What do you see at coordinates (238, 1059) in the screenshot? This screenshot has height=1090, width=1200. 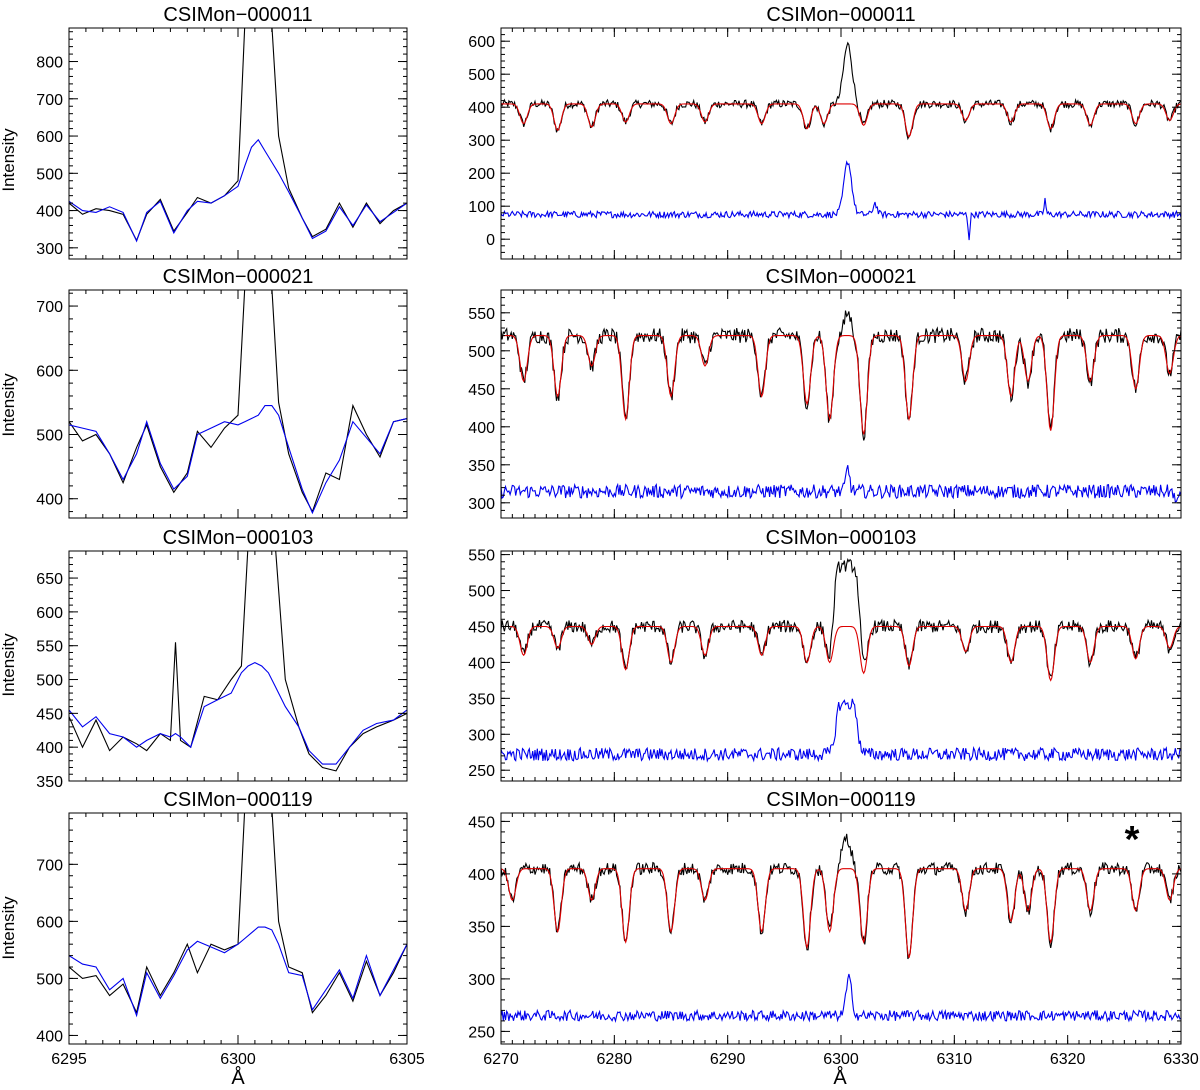 I see `x-tick-label: 6300` at bounding box center [238, 1059].